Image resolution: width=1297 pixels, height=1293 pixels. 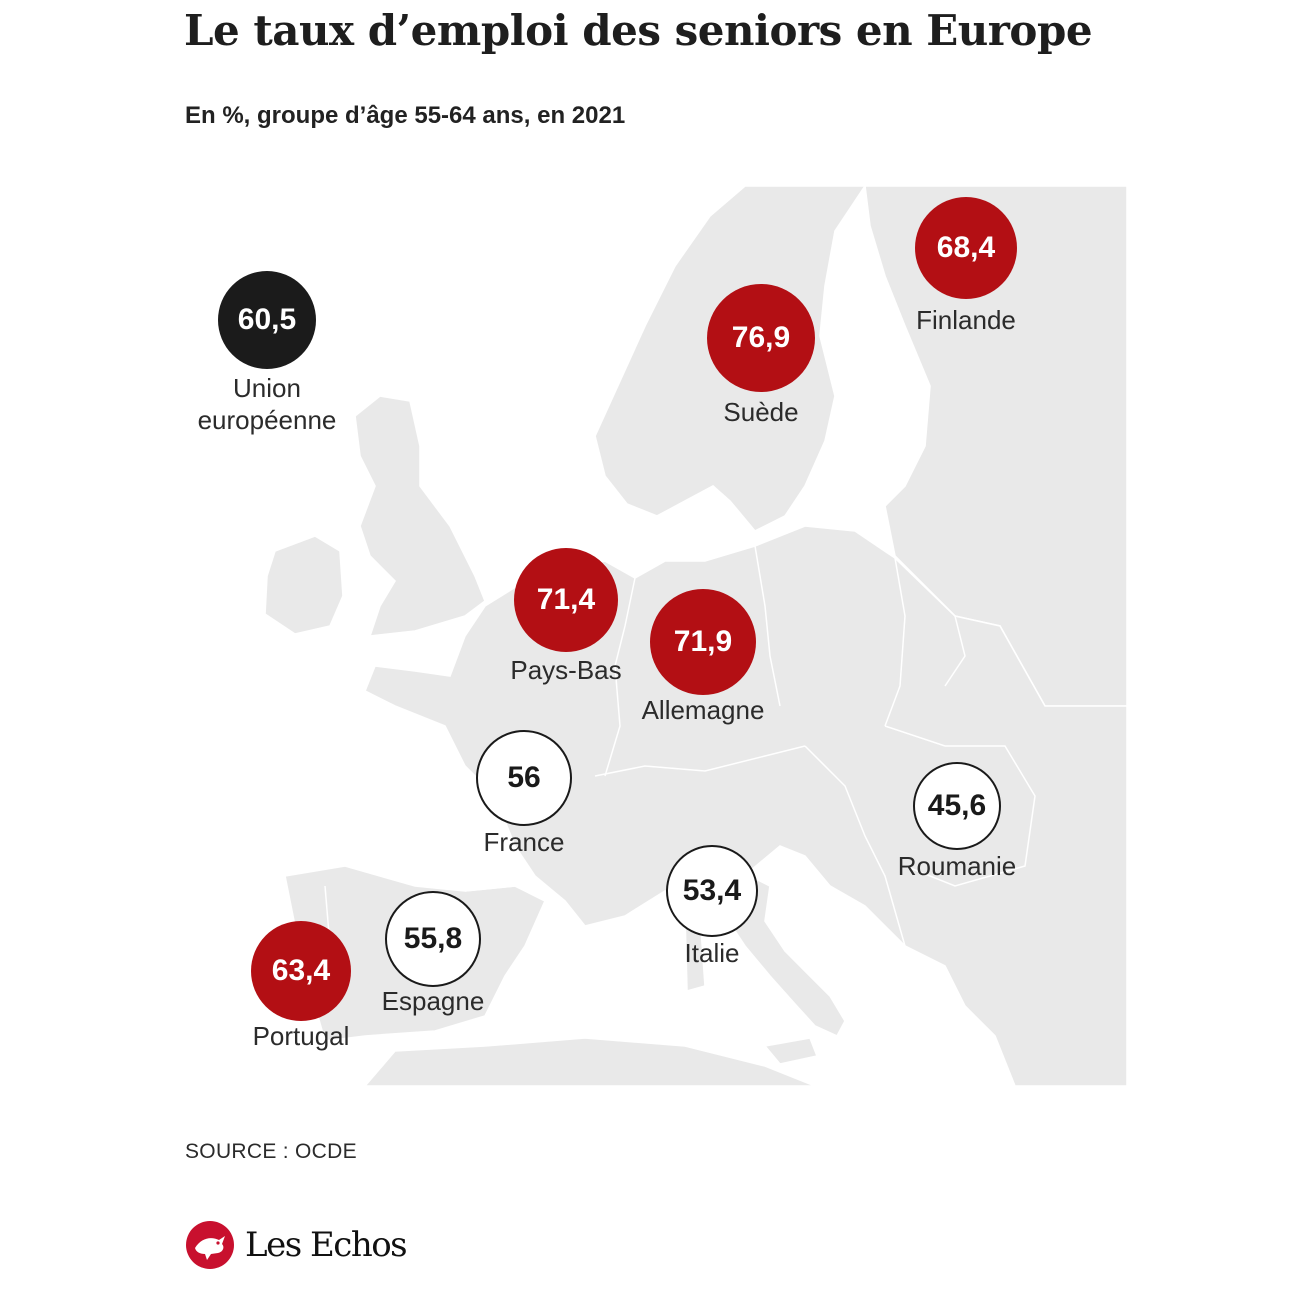 I want to click on label-italie: Italie, so click(x=712, y=953).